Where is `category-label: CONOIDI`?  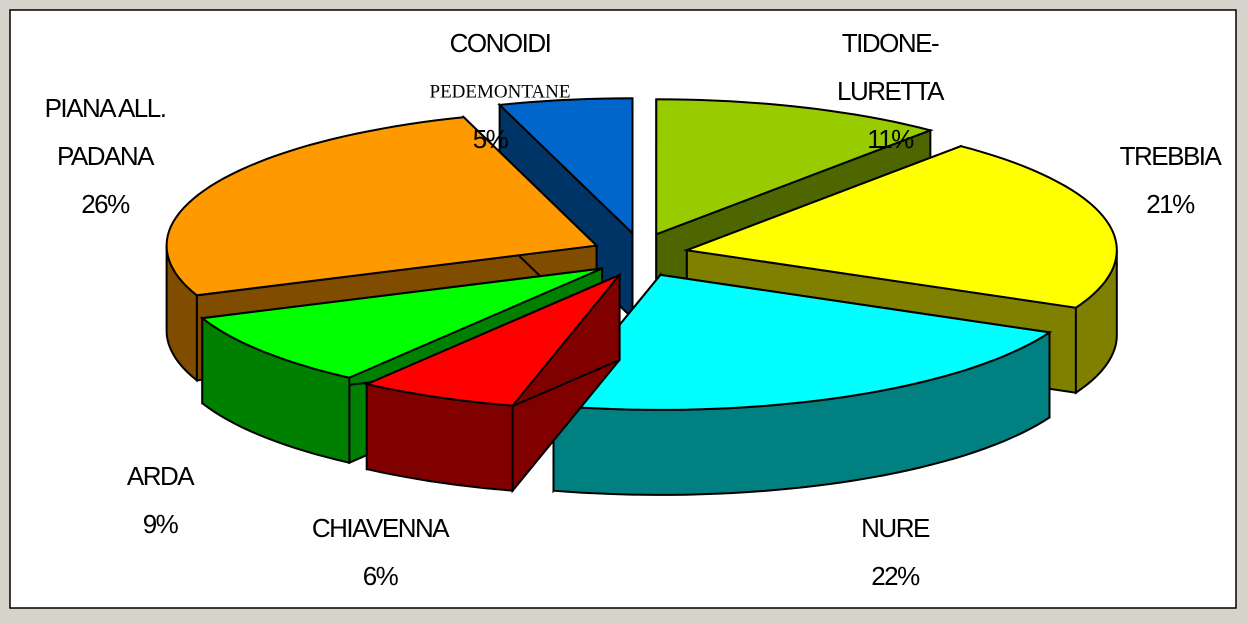
category-label: CONOIDI is located at coordinates (500, 43).